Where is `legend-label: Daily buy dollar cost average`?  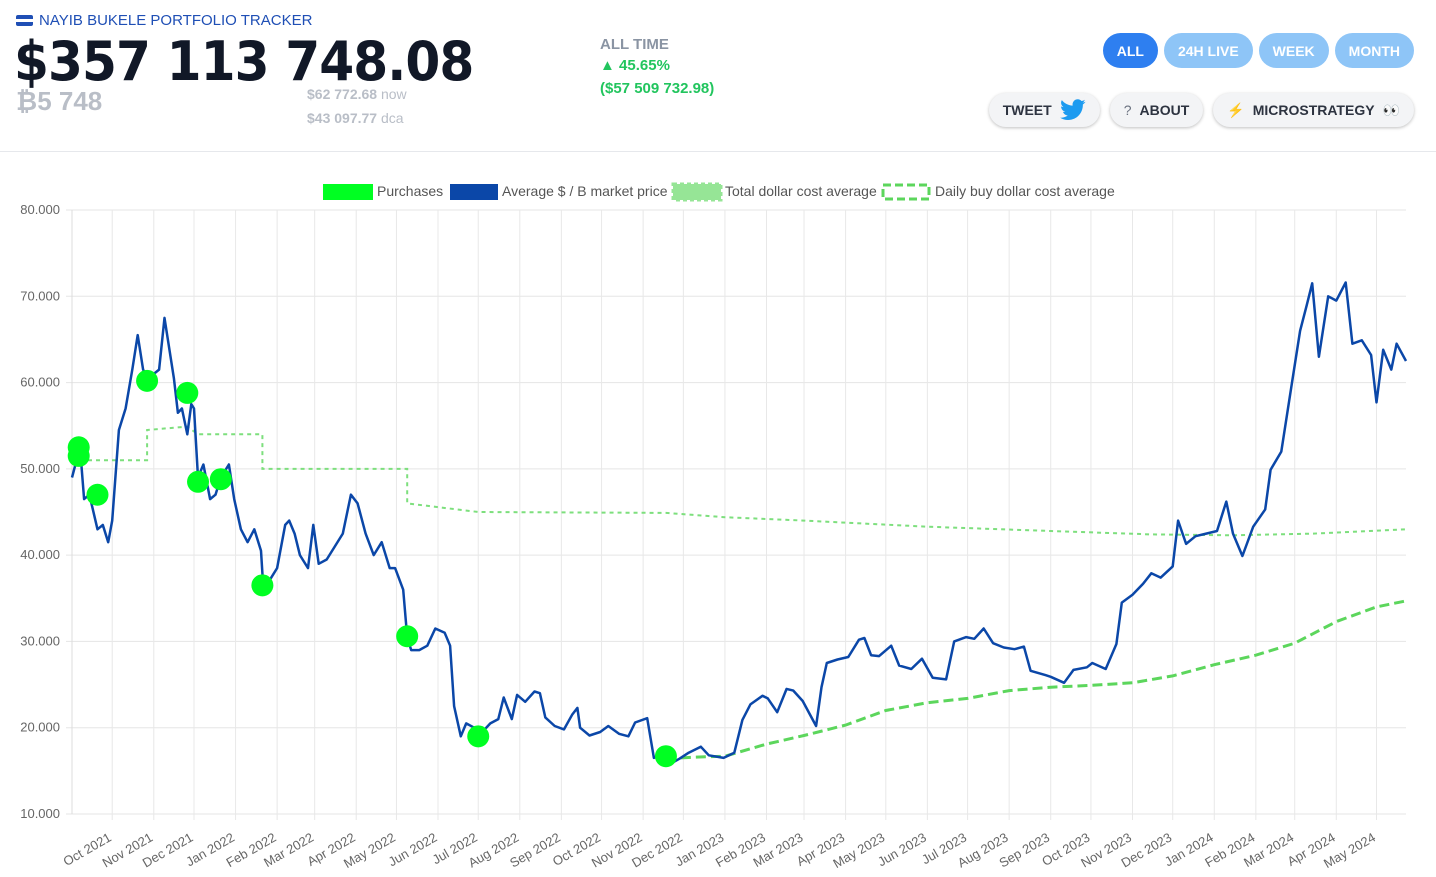
legend-label: Daily buy dollar cost average is located at coordinates (1025, 191).